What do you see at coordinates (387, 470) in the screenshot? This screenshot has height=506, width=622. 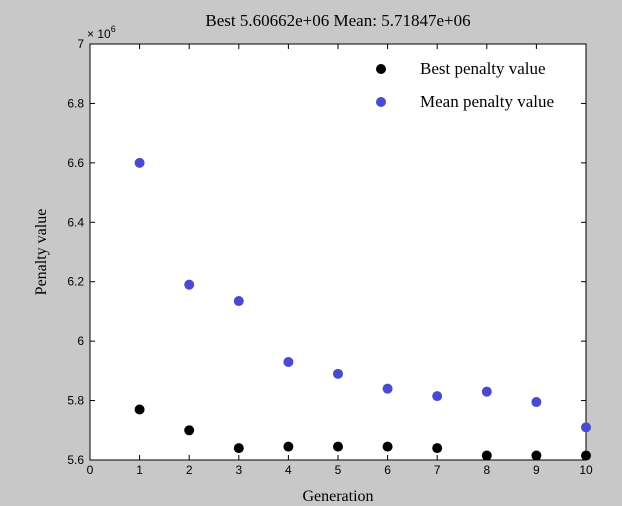 I see `x-tick-label: 6` at bounding box center [387, 470].